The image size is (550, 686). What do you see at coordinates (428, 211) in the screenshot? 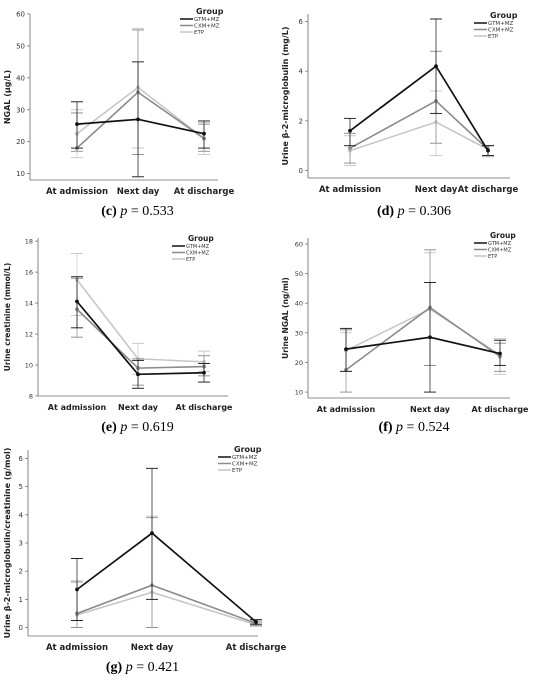
I see `caption-value: = 0.306` at bounding box center [428, 211].